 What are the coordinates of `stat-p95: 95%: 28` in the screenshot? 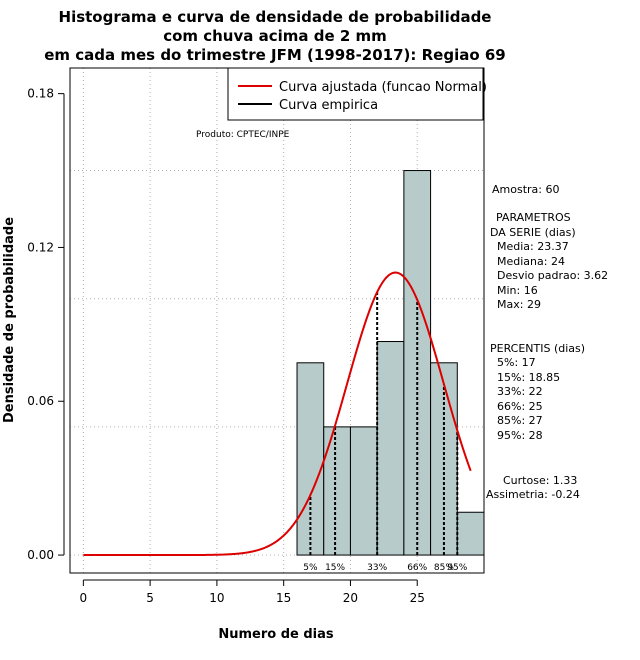 It's located at (520, 435).